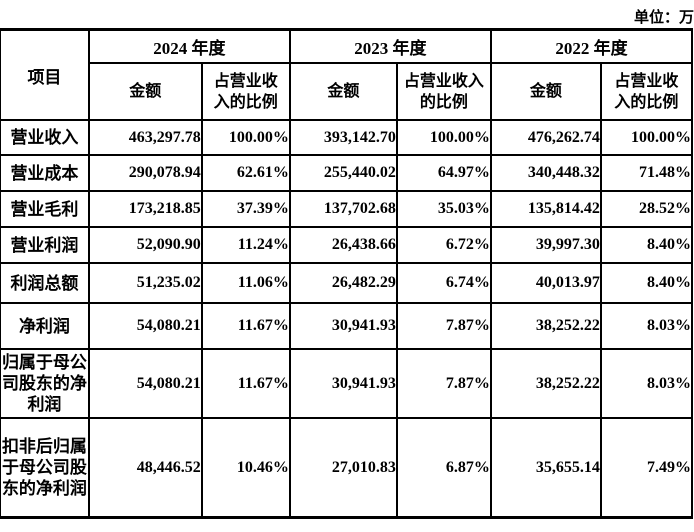 This screenshot has width=694, height=532. What do you see at coordinates (45, 245) in the screenshot?
I see `row-label: 营业利润` at bounding box center [45, 245].